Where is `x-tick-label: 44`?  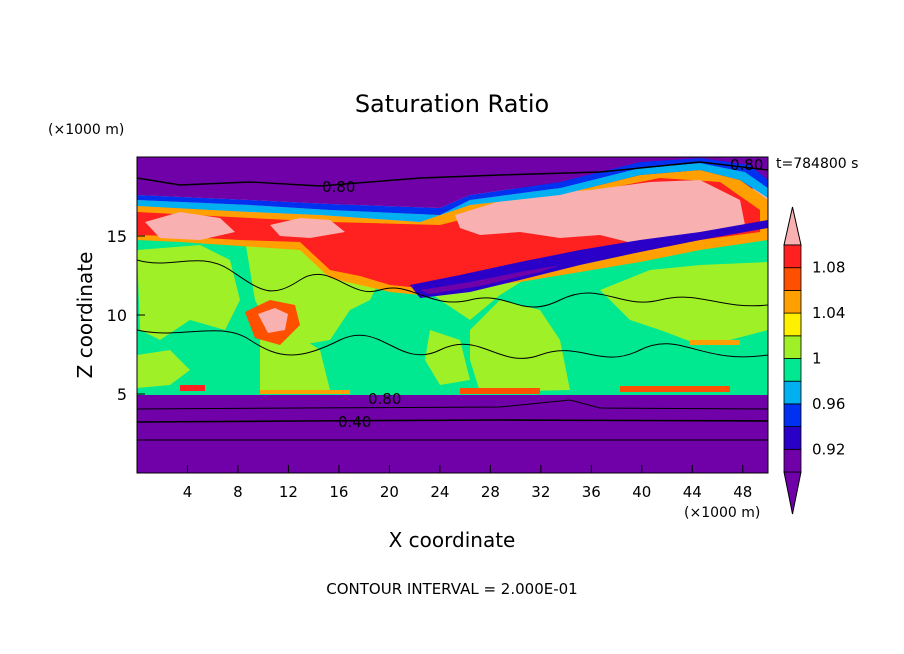
x-tick-label: 44 is located at coordinates (692, 492).